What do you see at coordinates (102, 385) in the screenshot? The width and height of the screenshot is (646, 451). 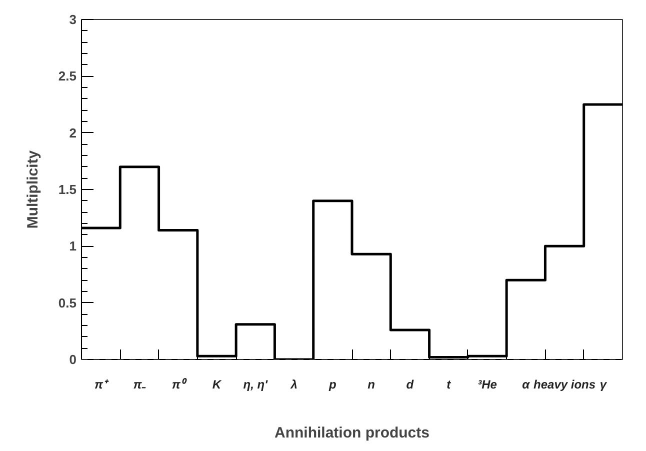 I see `x-tick-label: π⁺` at bounding box center [102, 385].